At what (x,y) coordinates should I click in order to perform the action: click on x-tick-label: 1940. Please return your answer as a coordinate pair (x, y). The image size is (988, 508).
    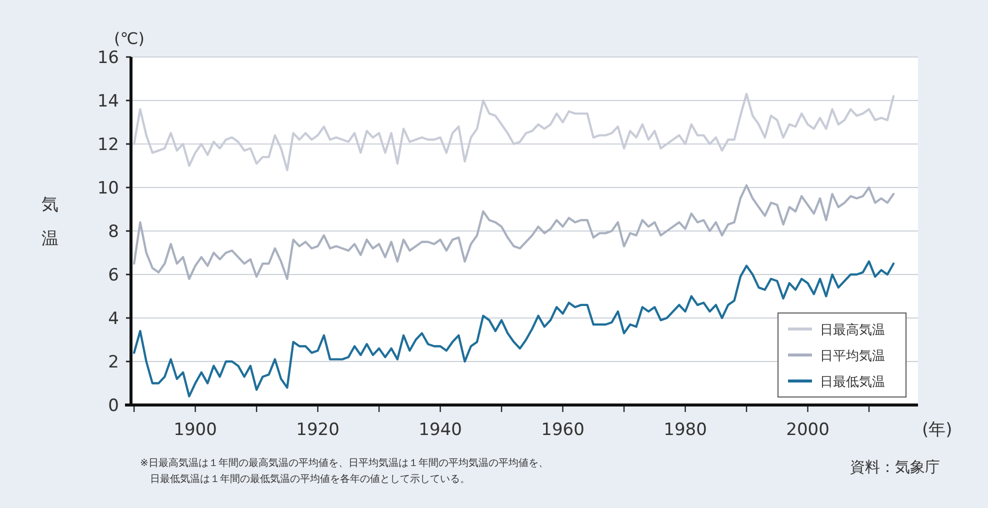
    Looking at the image, I should click on (440, 430).